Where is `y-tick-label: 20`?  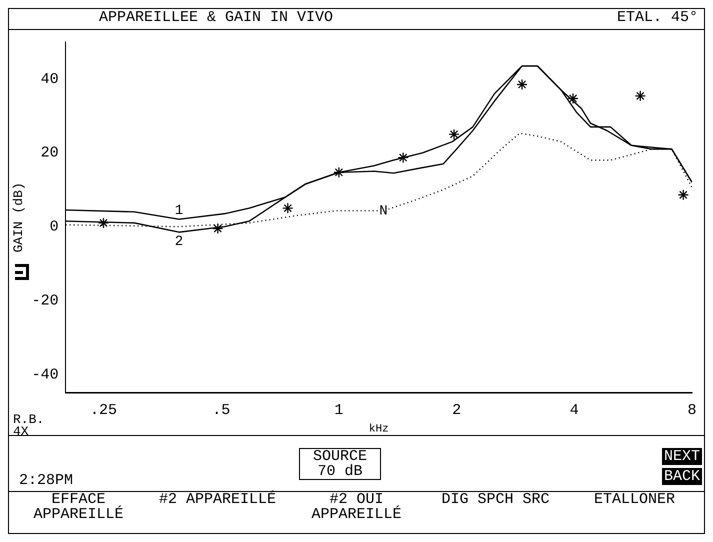
y-tick-label: 20 is located at coordinates (49, 153).